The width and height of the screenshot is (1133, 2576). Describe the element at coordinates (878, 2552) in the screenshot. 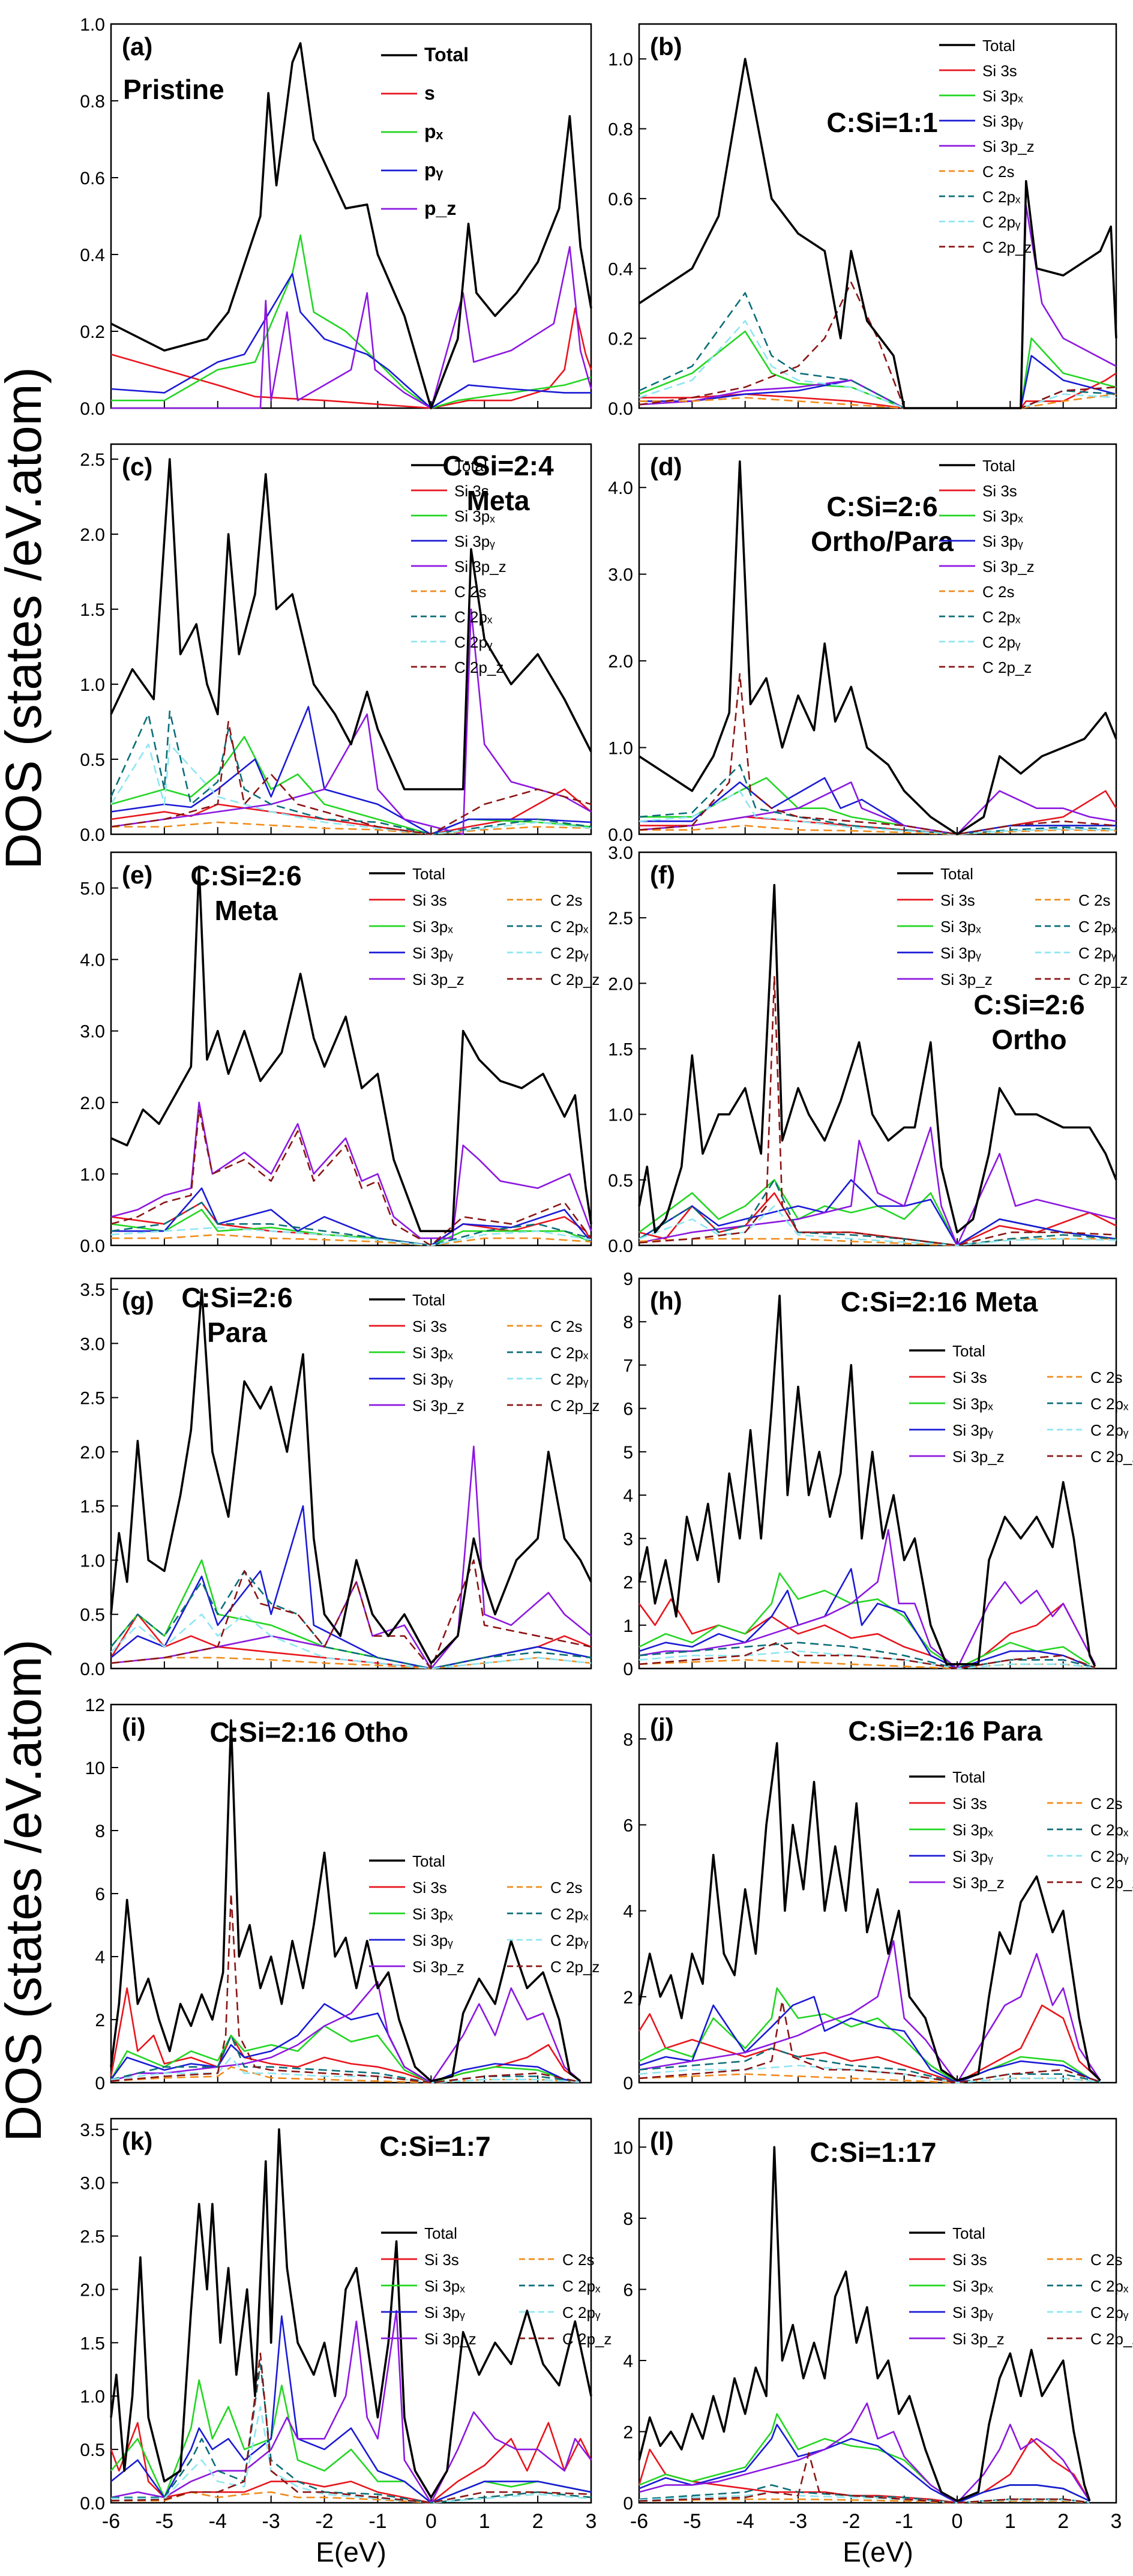

I see `x-axis-label-right: E(eV)` at that location.